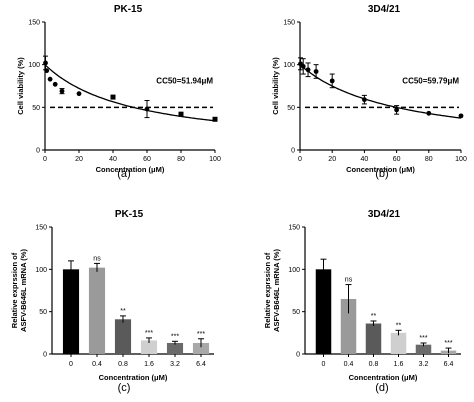  I want to click on cc50-annotation: CC50=59.79μM, so click(430, 80).